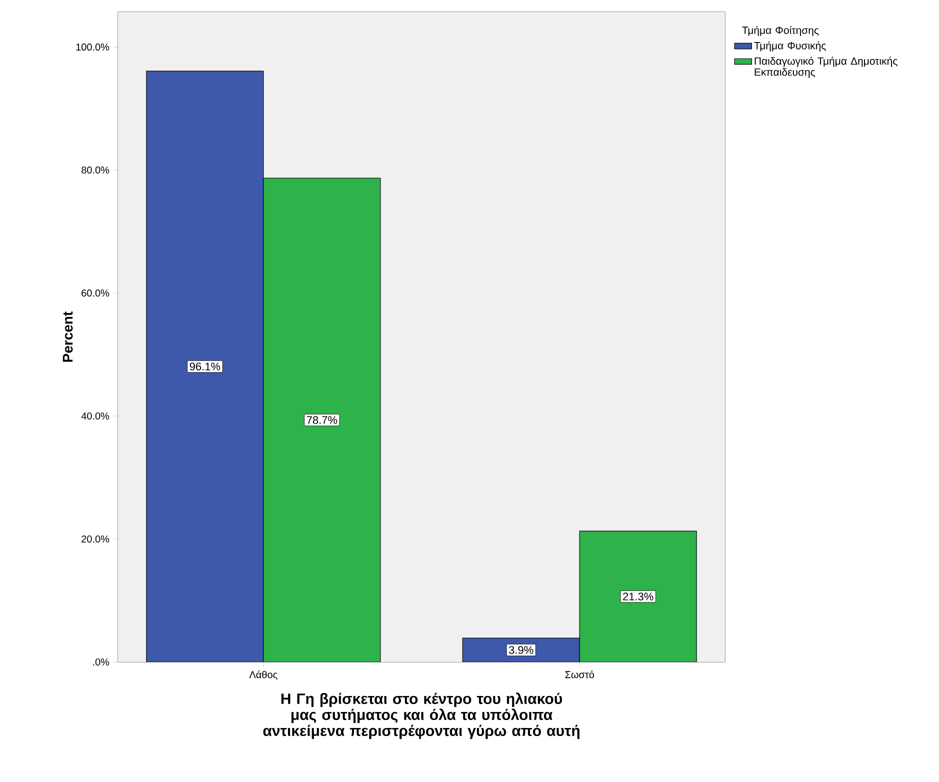  What do you see at coordinates (93, 47) in the screenshot?
I see `y-tick-label: 100.0%` at bounding box center [93, 47].